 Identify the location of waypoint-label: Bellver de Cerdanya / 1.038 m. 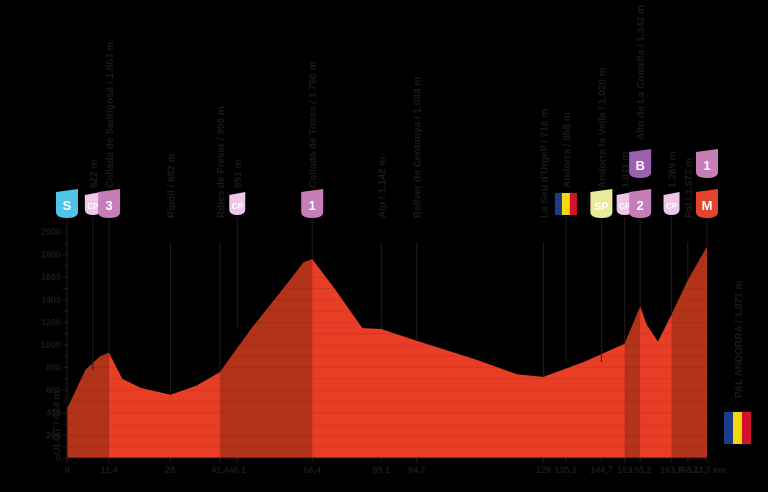
(418, 147).